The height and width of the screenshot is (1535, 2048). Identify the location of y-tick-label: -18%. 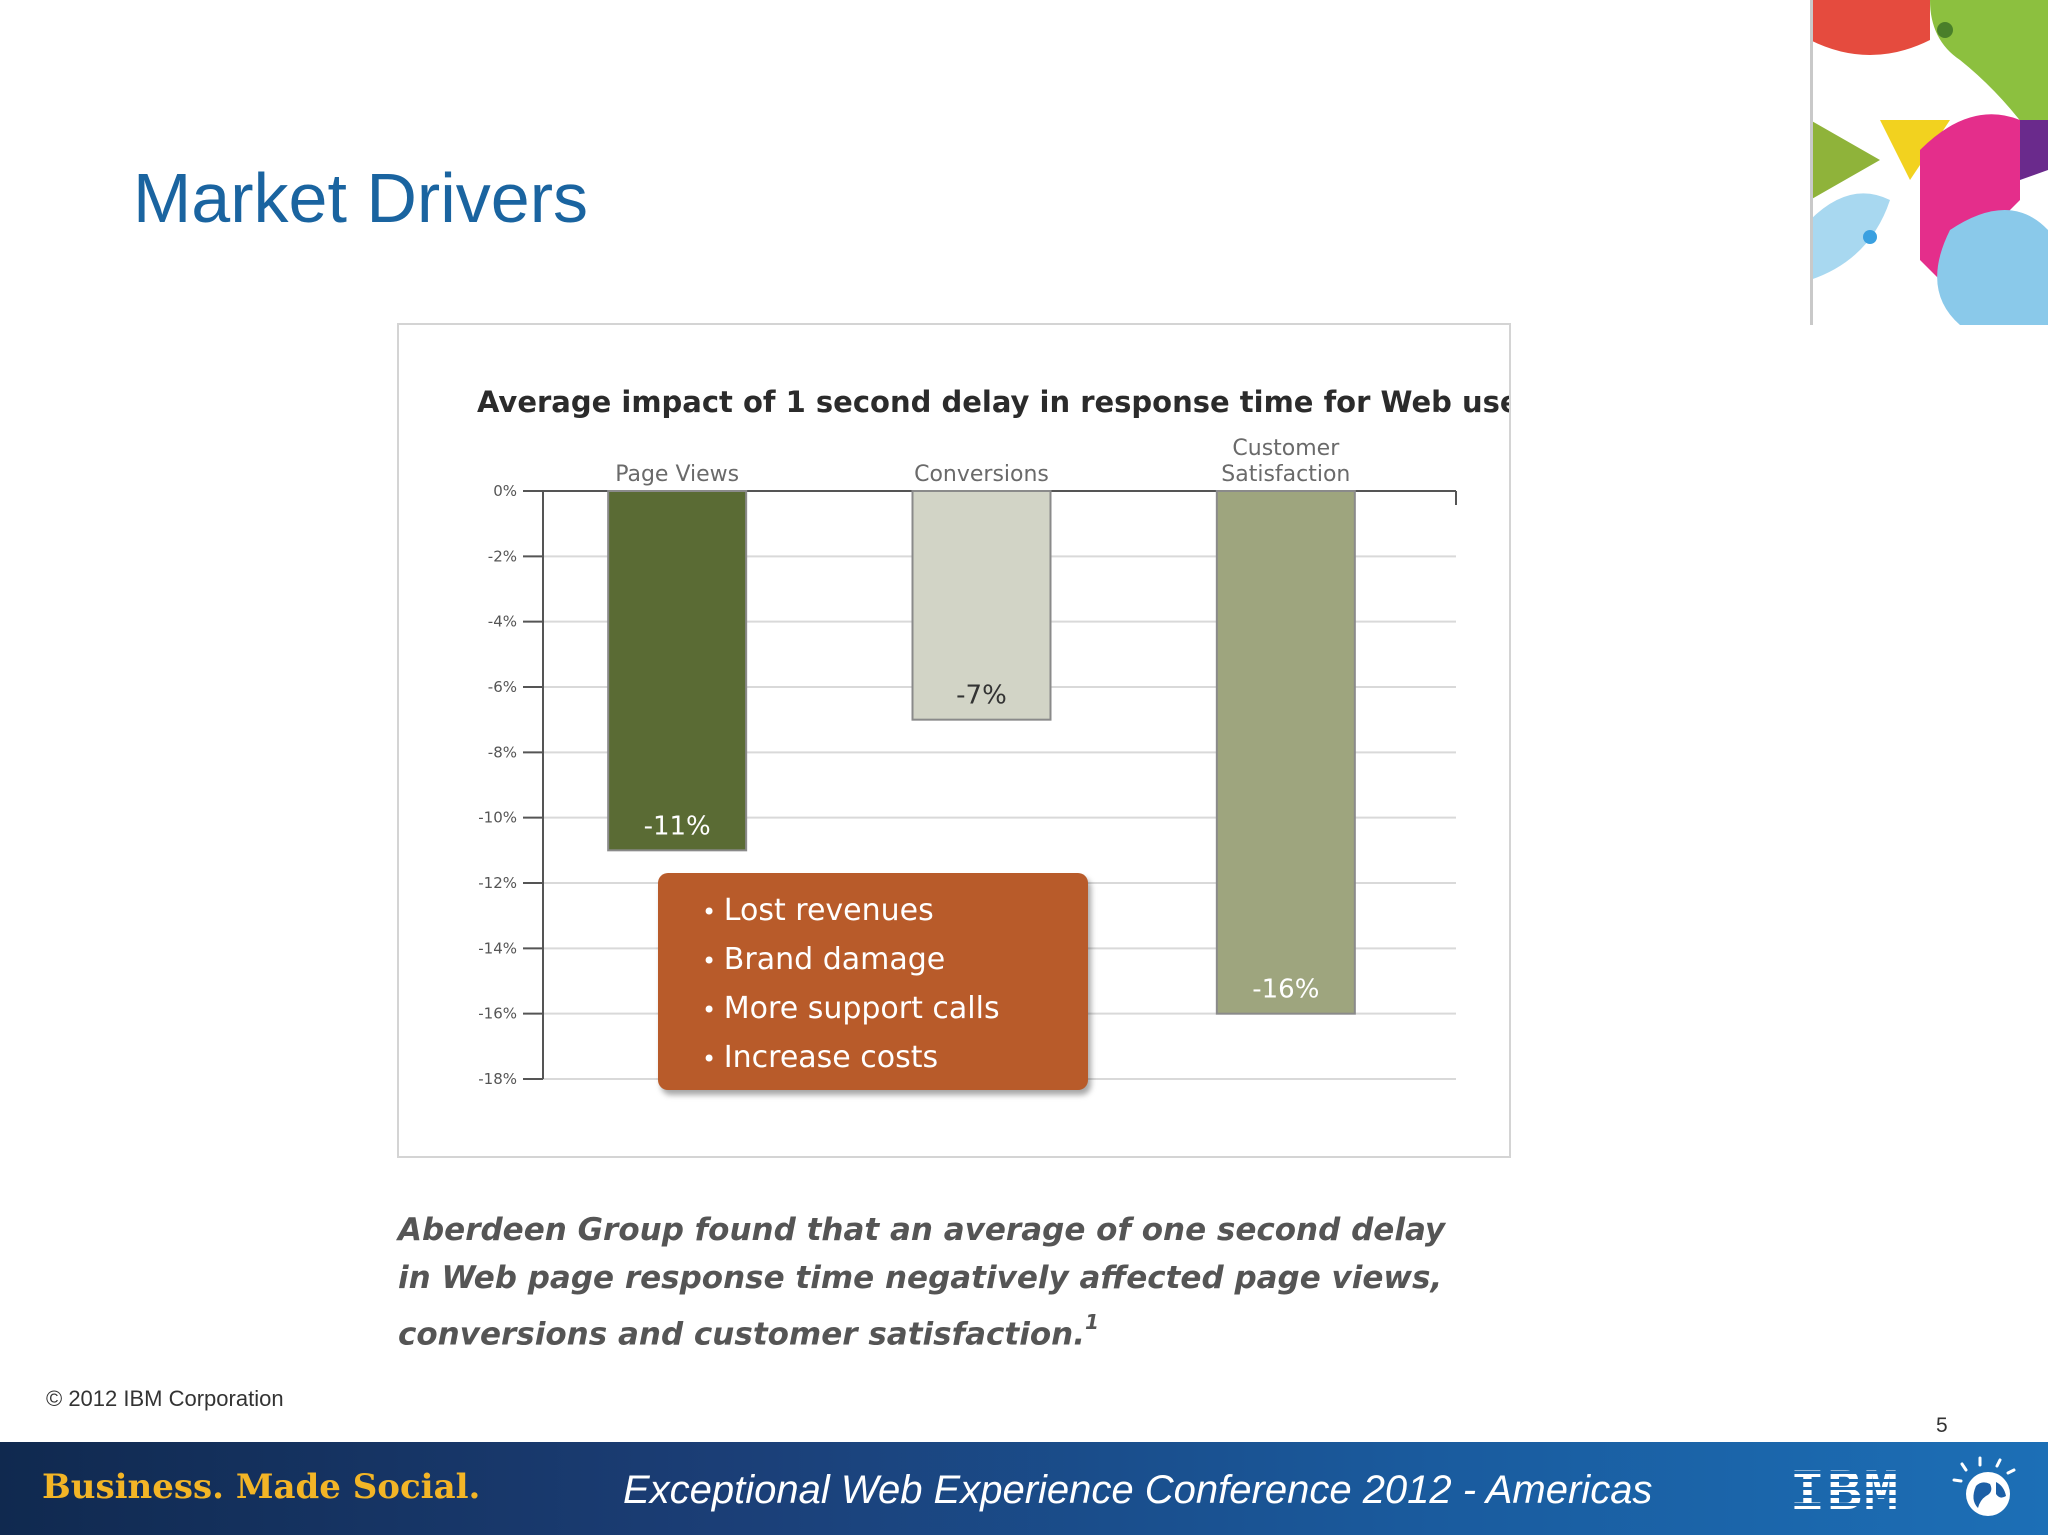
(497, 1079).